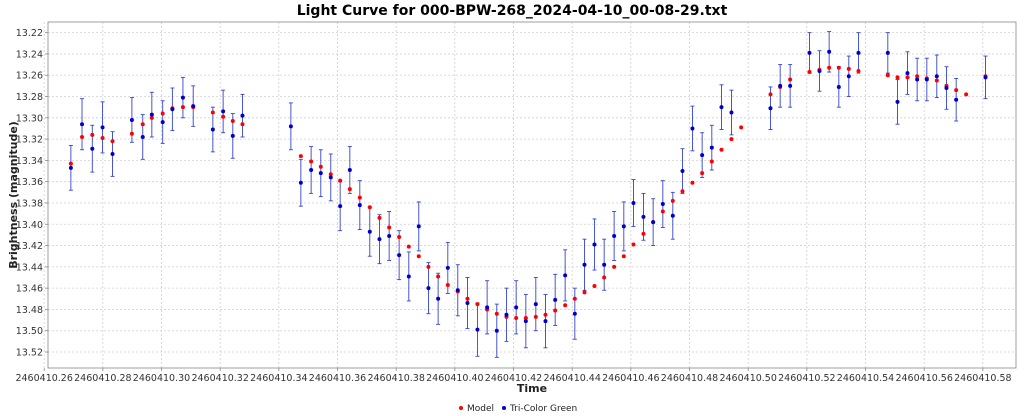  What do you see at coordinates (806, 378) in the screenshot?
I see `x-tick-label: 2460410.52` at bounding box center [806, 378].